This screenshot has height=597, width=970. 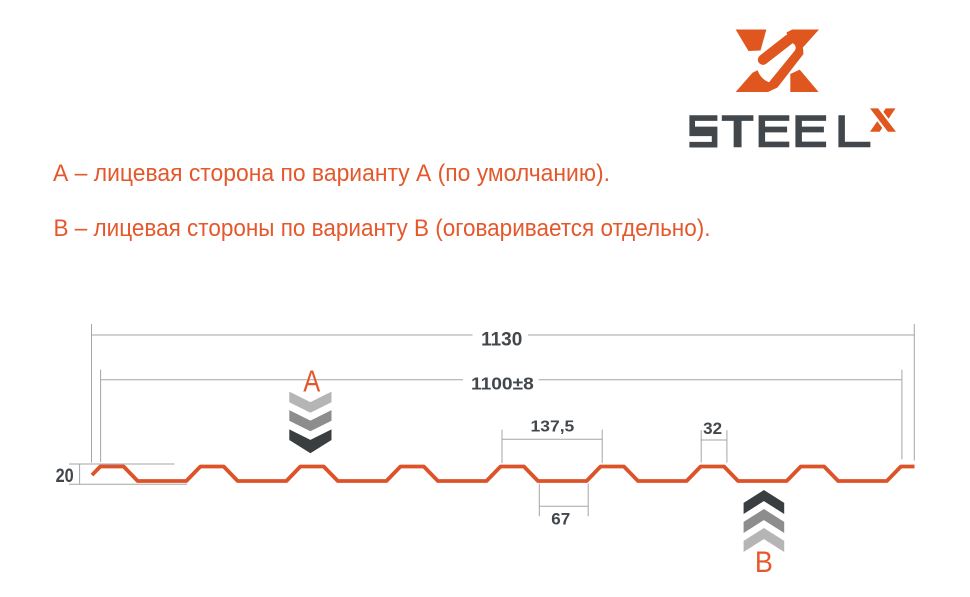 I want to click on svg-text: 1100±8, so click(x=502, y=383).